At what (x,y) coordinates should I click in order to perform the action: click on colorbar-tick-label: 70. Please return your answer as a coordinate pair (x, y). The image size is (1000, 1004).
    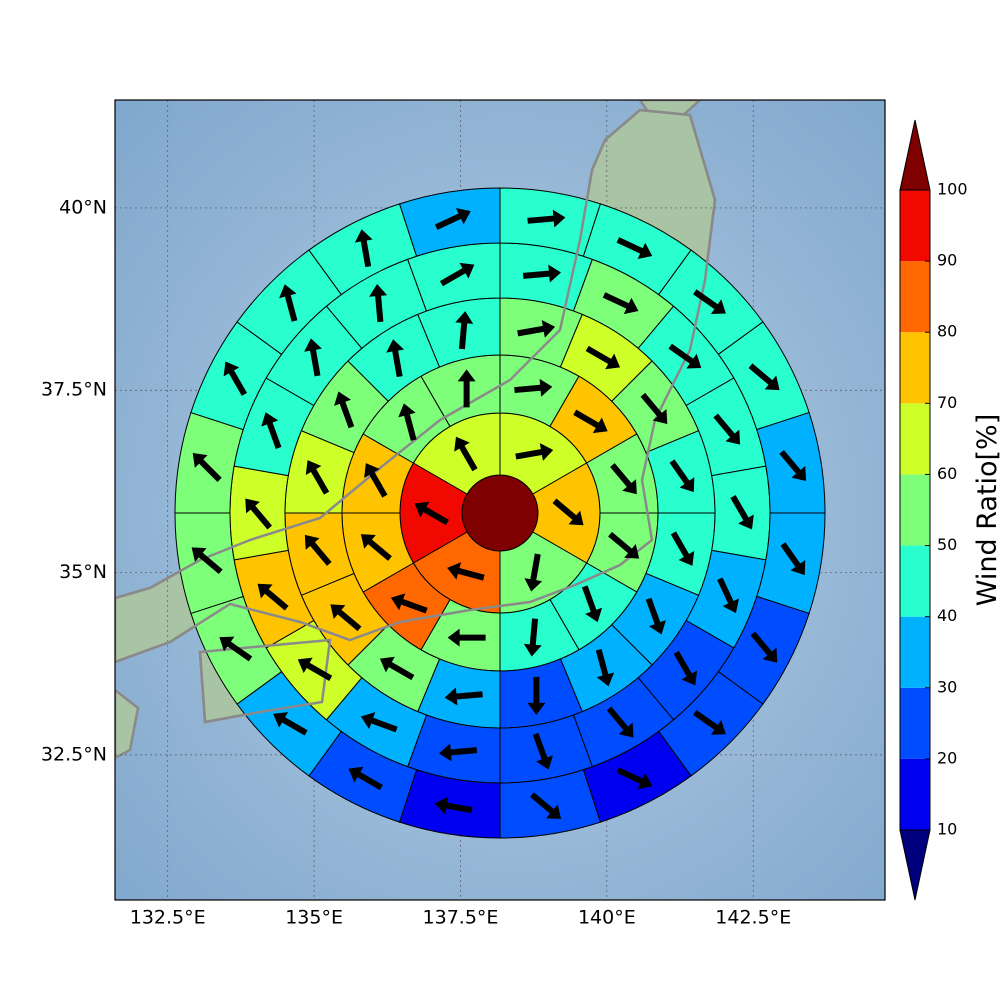
    Looking at the image, I should click on (947, 402).